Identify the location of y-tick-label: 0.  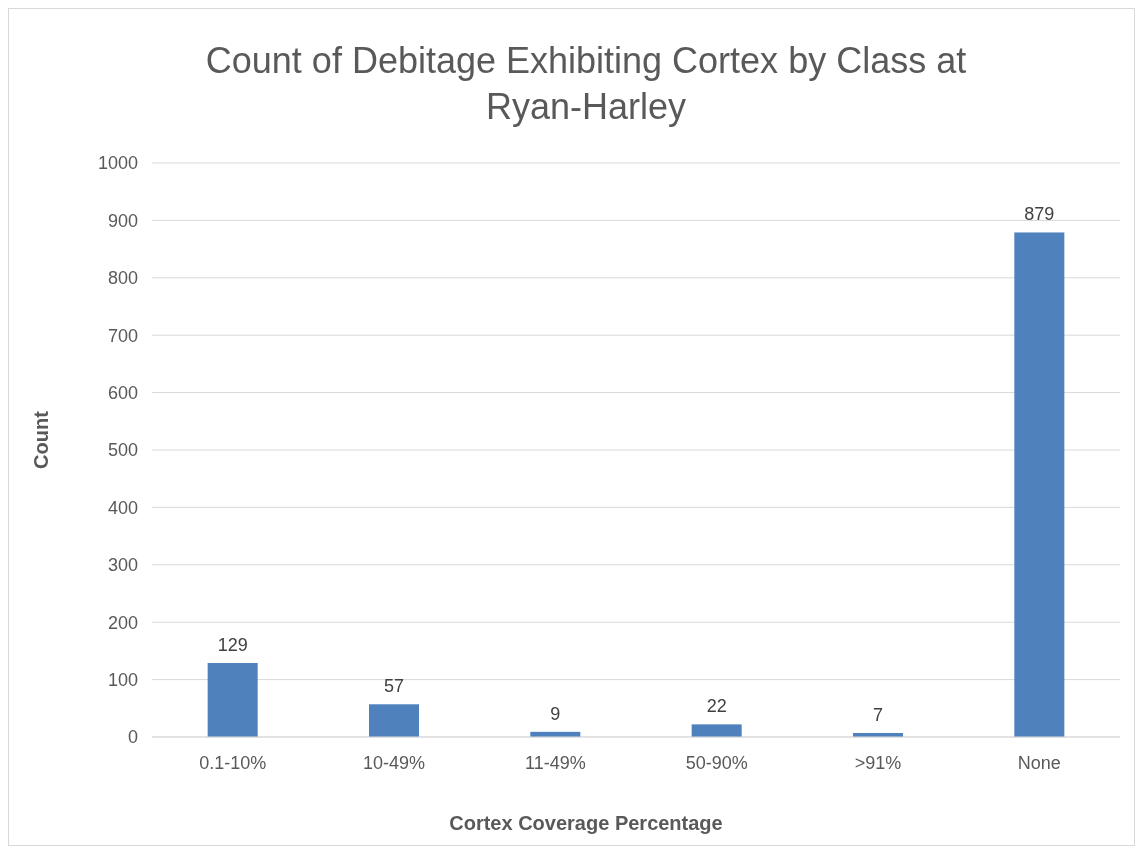
(132, 737).